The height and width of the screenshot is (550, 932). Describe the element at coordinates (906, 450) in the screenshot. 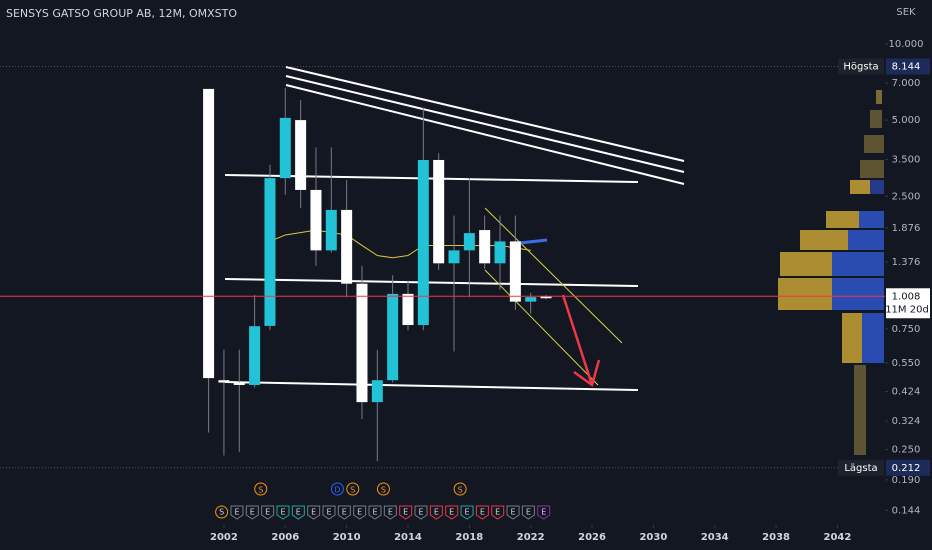

I see `y-tick-label: 0.250` at that location.